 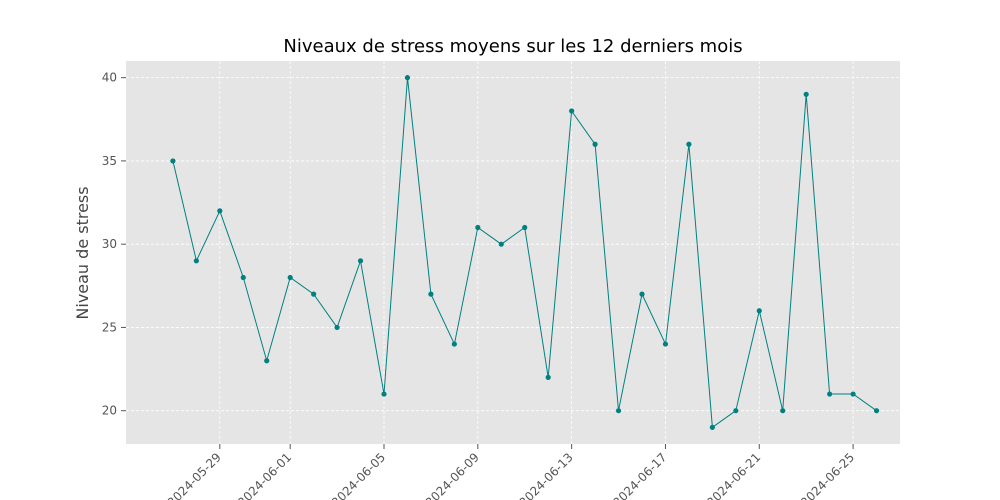 I want to click on y-tick-label: 40, so click(x=109, y=78).